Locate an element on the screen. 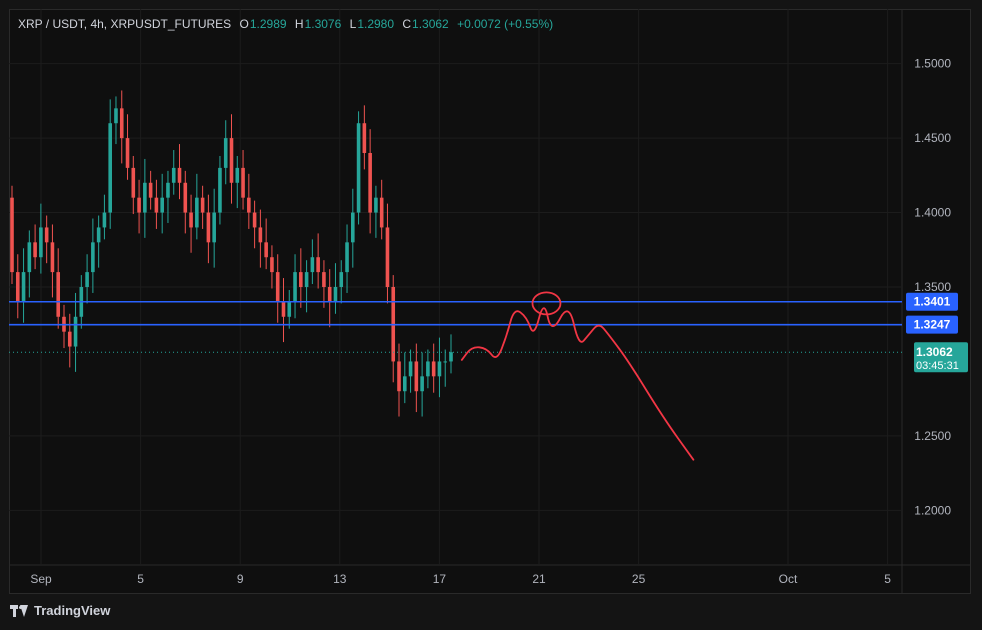 The image size is (982, 630). x-tick-label: Sep is located at coordinates (41, 579).